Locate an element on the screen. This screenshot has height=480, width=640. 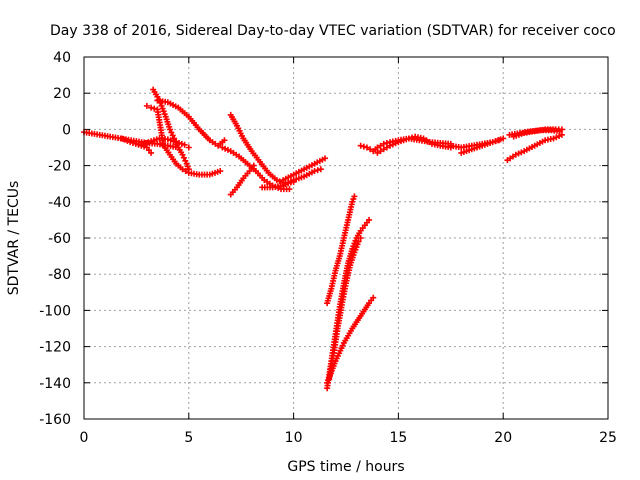
x-tick-label: 20 is located at coordinates (503, 438).